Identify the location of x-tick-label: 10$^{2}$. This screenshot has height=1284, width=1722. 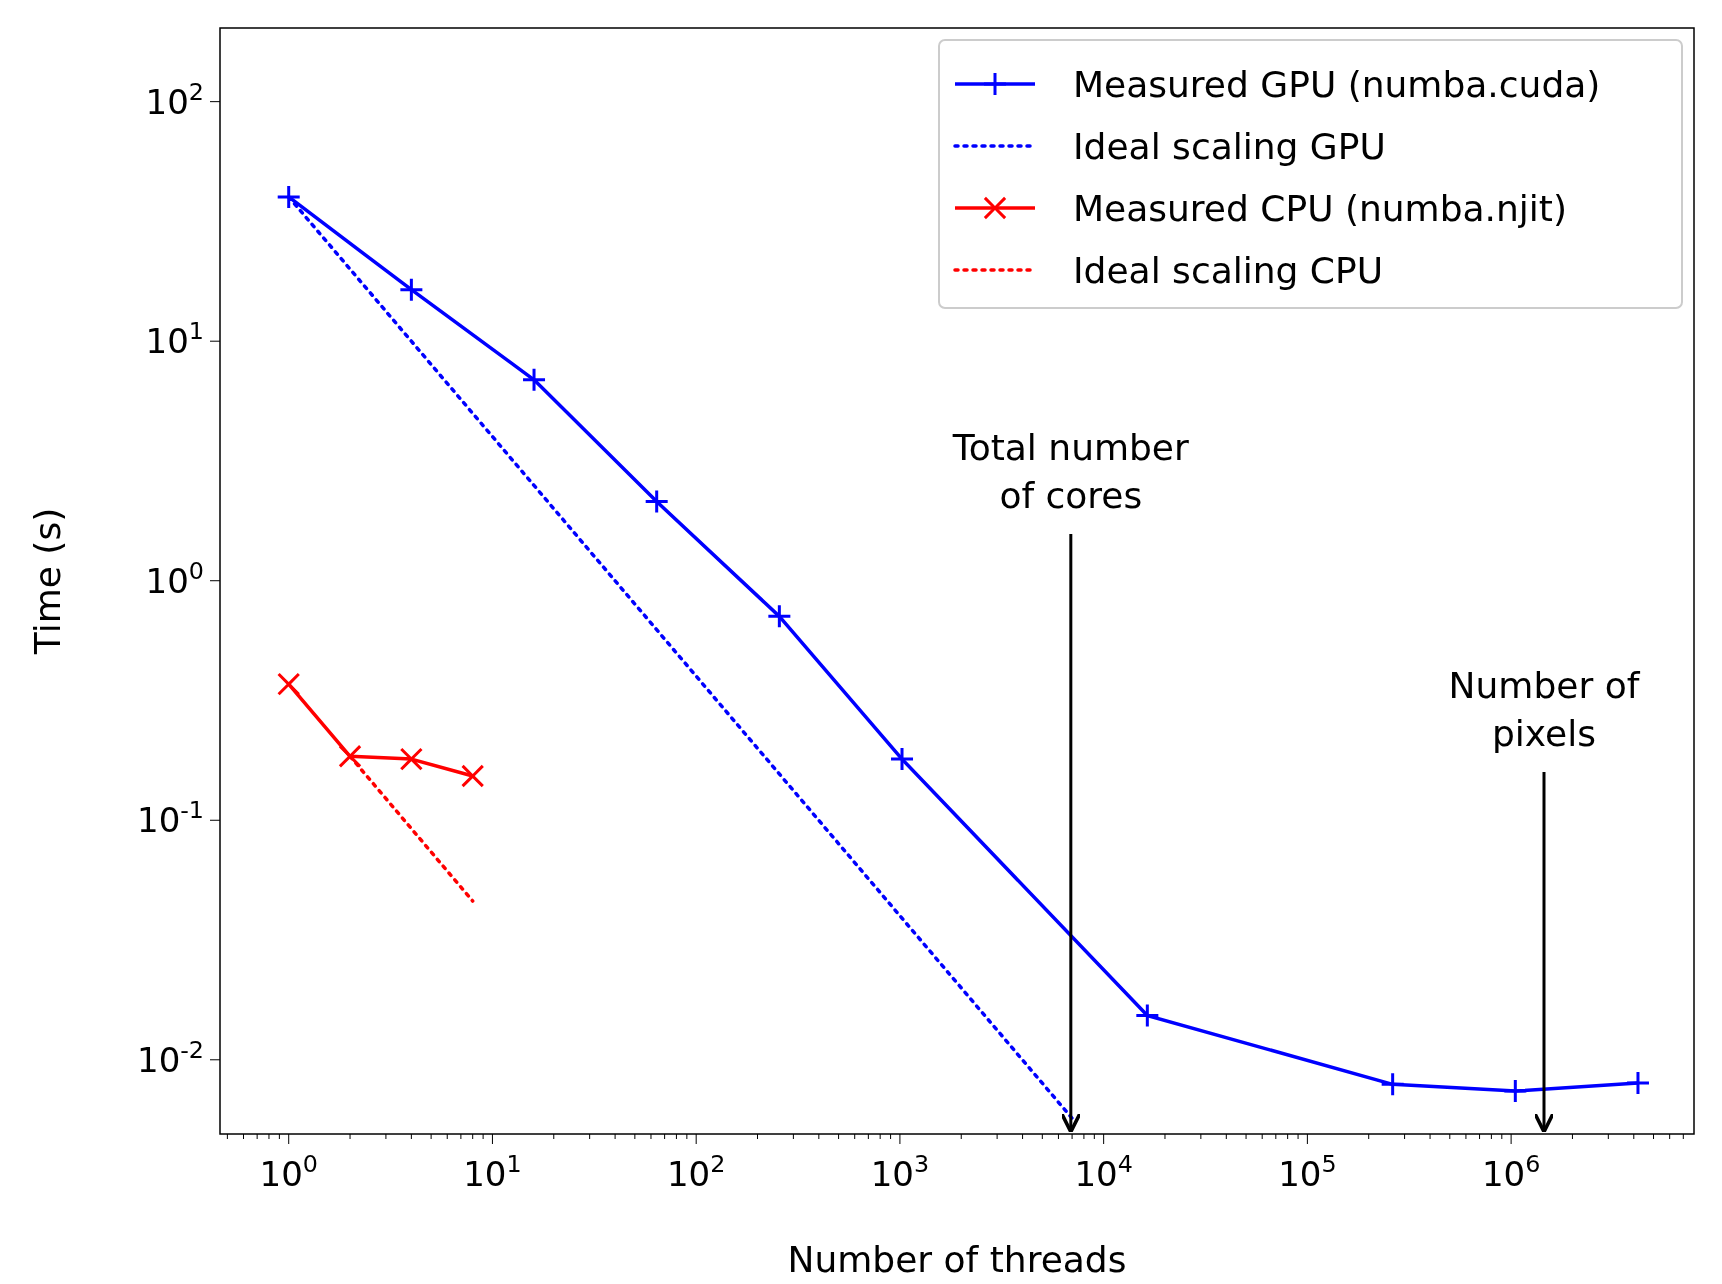
(696, 1172).